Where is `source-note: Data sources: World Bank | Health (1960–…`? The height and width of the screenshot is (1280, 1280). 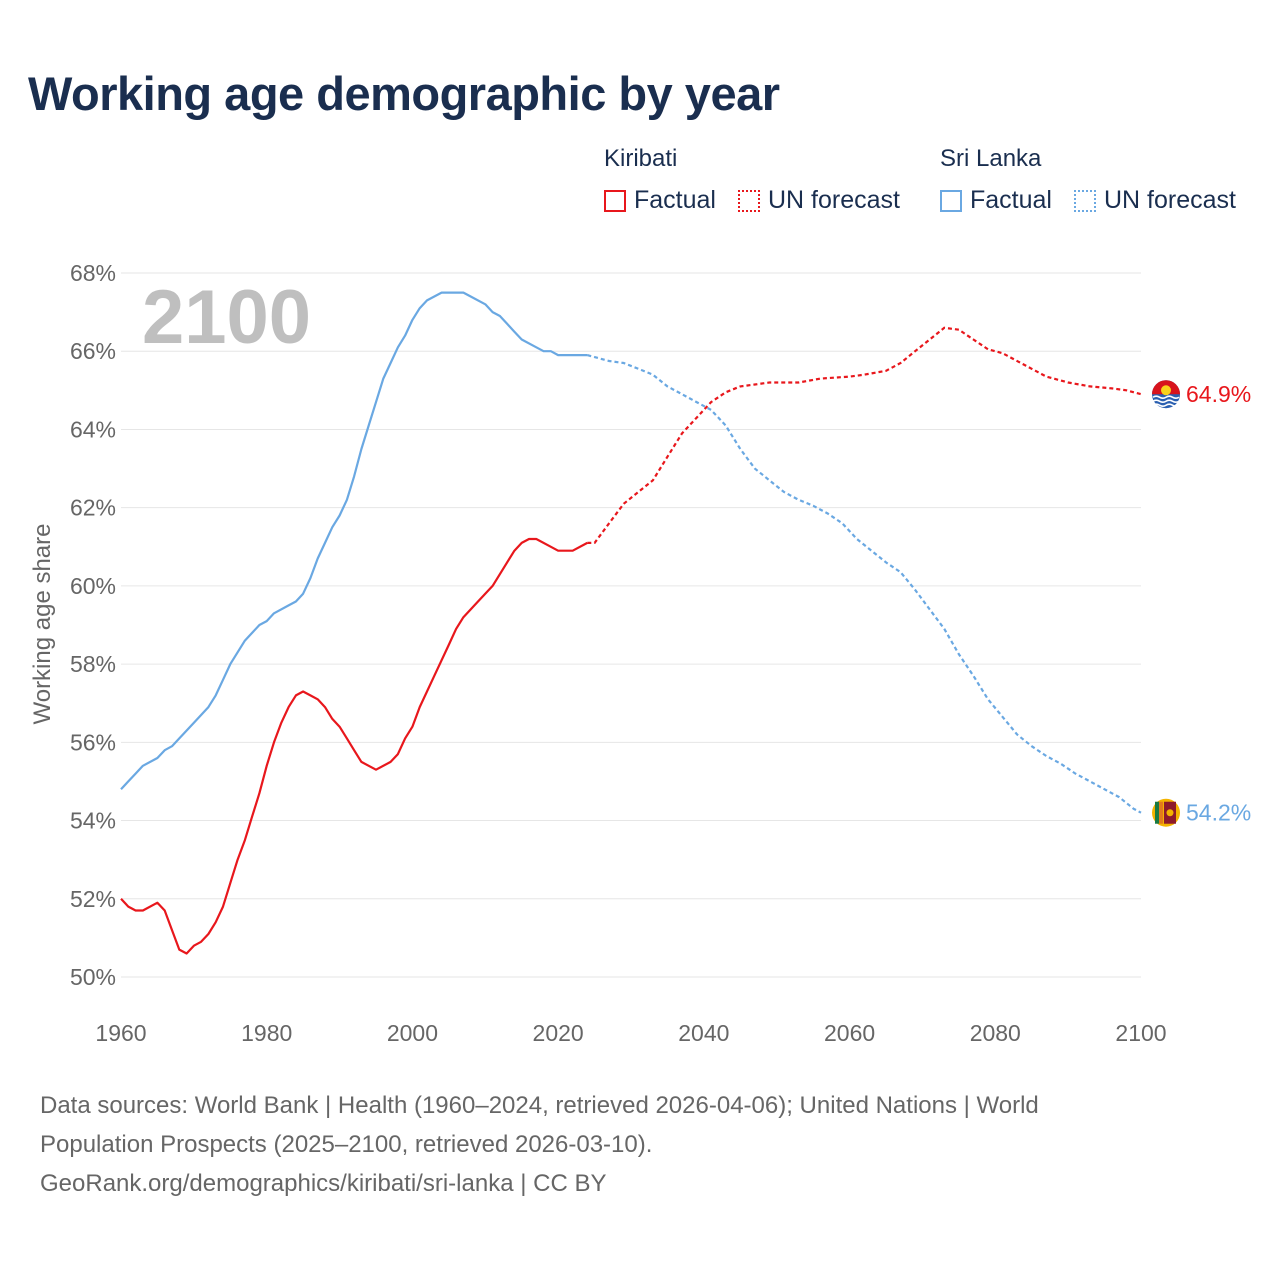
source-note: Data sources: World Bank | Health (1960–… is located at coordinates (640, 1144).